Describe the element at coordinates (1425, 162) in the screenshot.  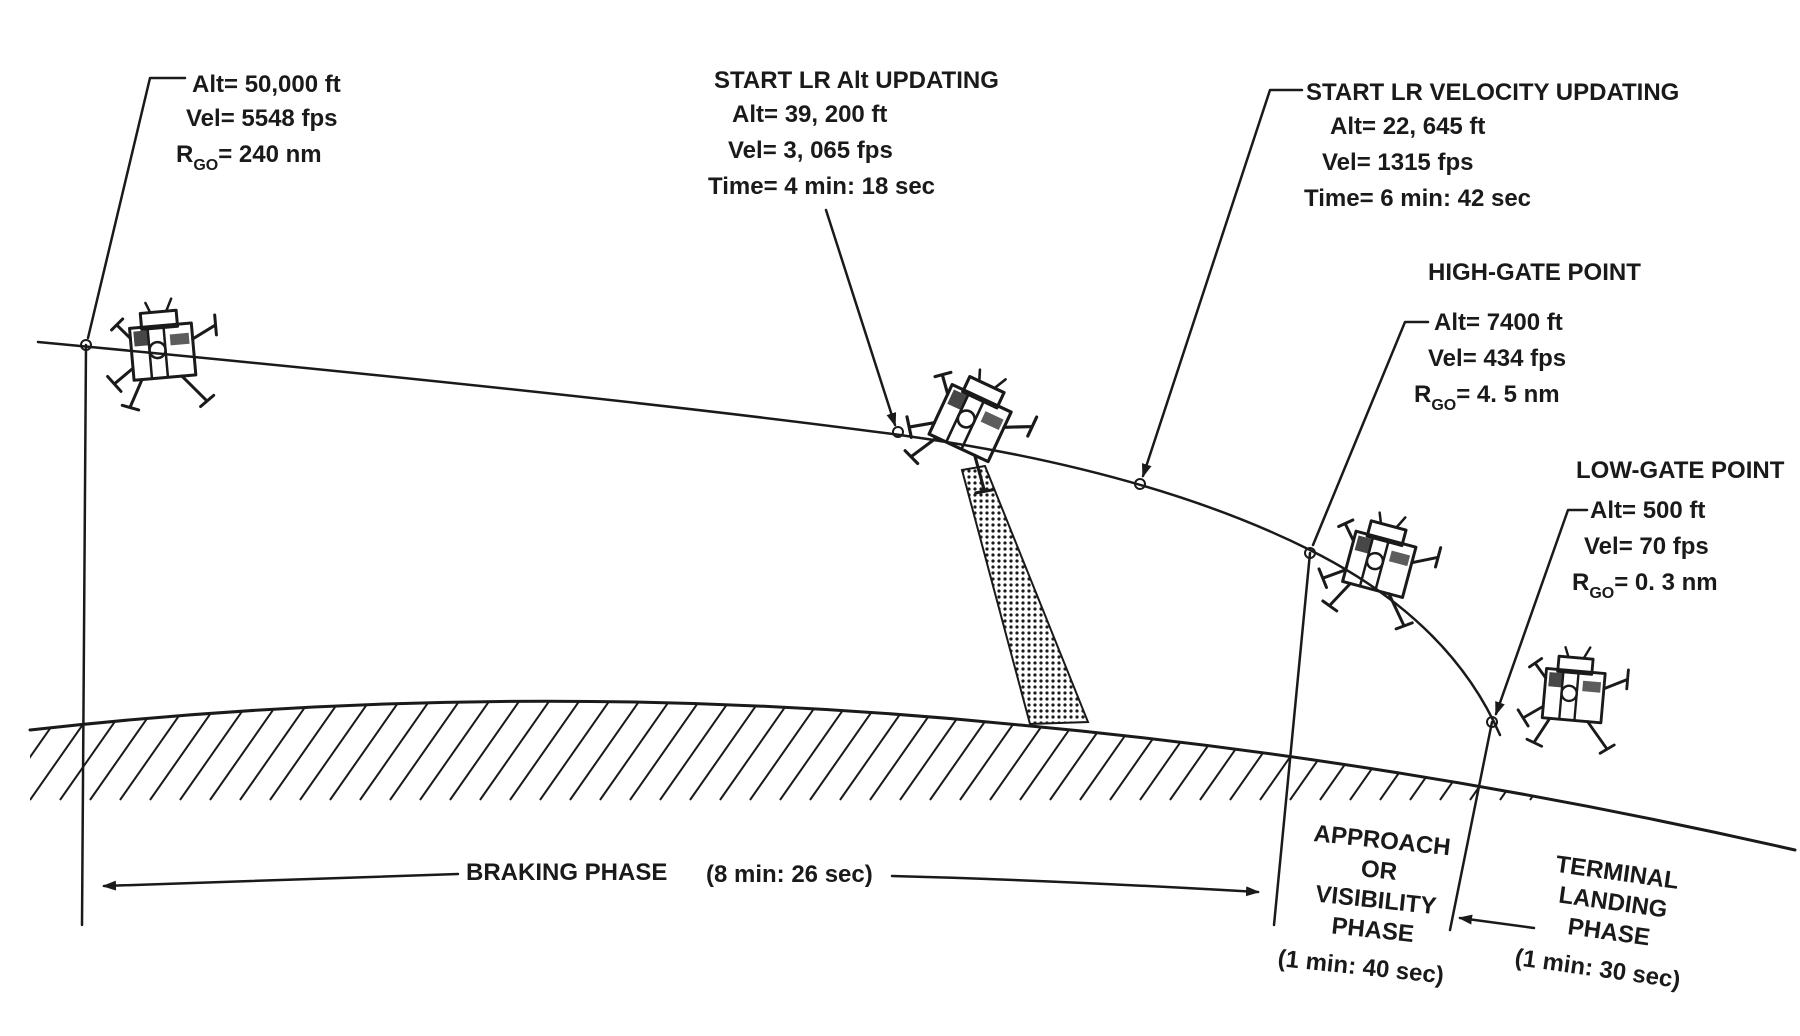
I see `vel-value: 1315 fps` at that location.